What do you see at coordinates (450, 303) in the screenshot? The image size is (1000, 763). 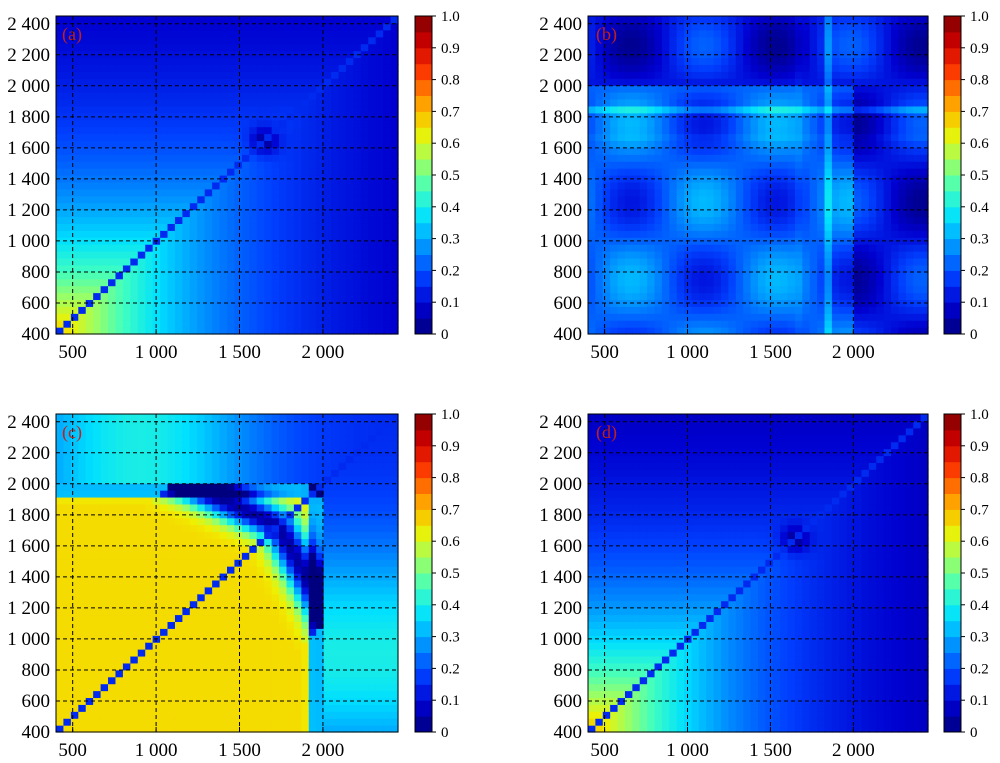 I see `colorbar-tick-label: 0.1` at bounding box center [450, 303].